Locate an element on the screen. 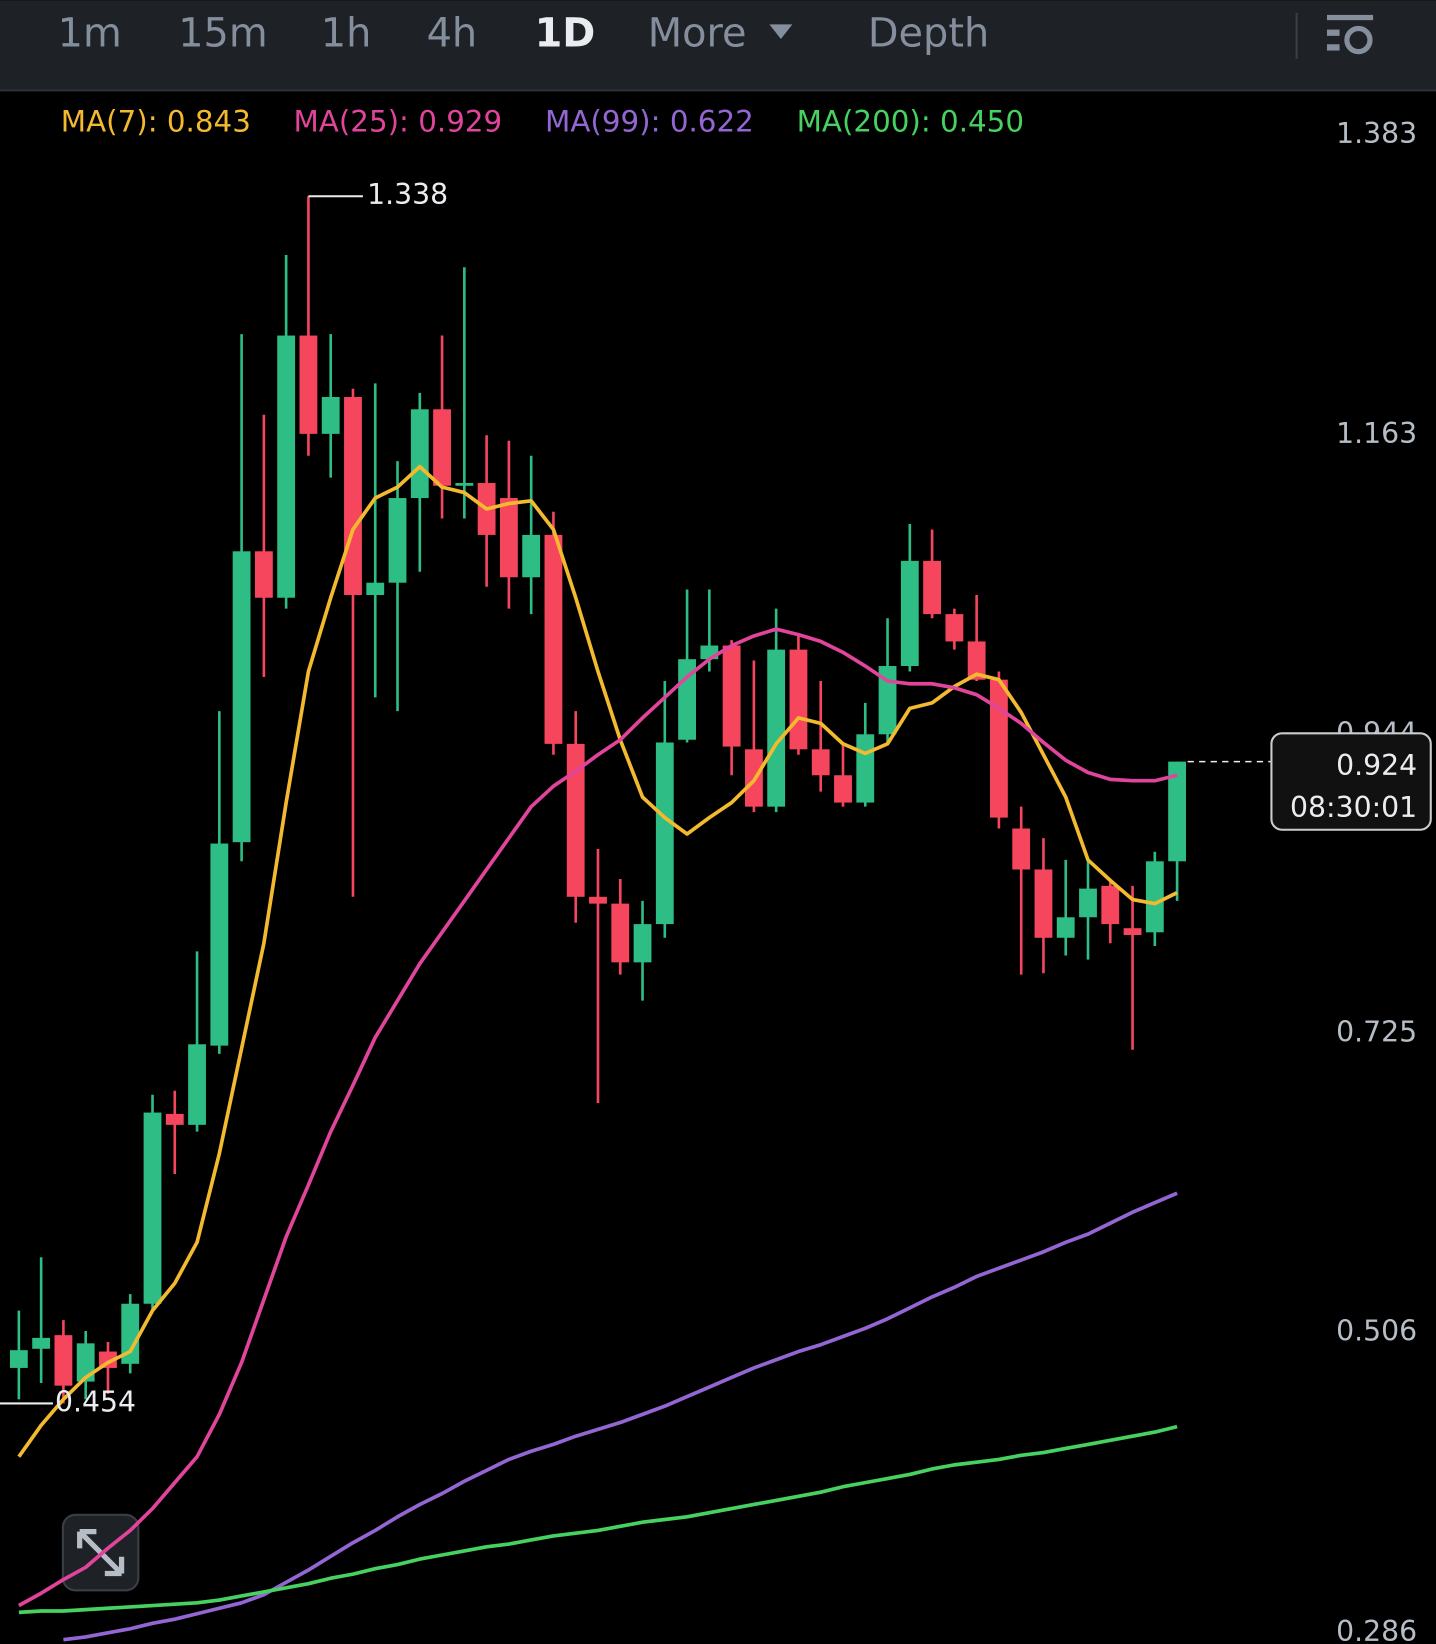 The width and height of the screenshot is (1436, 1644). tab: 1m is located at coordinates (90, 33).